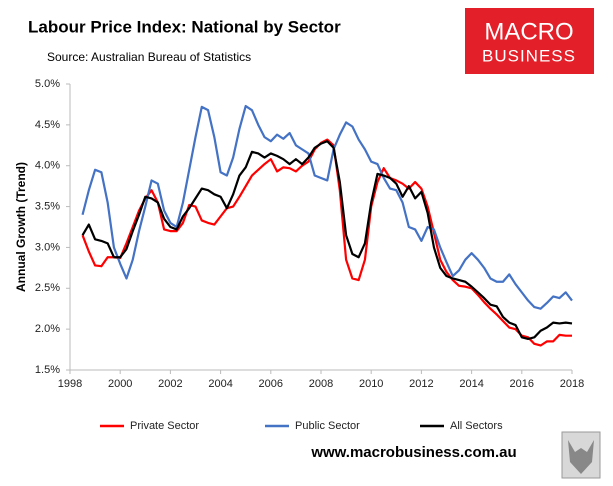 Image resolution: width=613 pixels, height=486 pixels. I want to click on y-tick-label: 4.0%, so click(47, 166).